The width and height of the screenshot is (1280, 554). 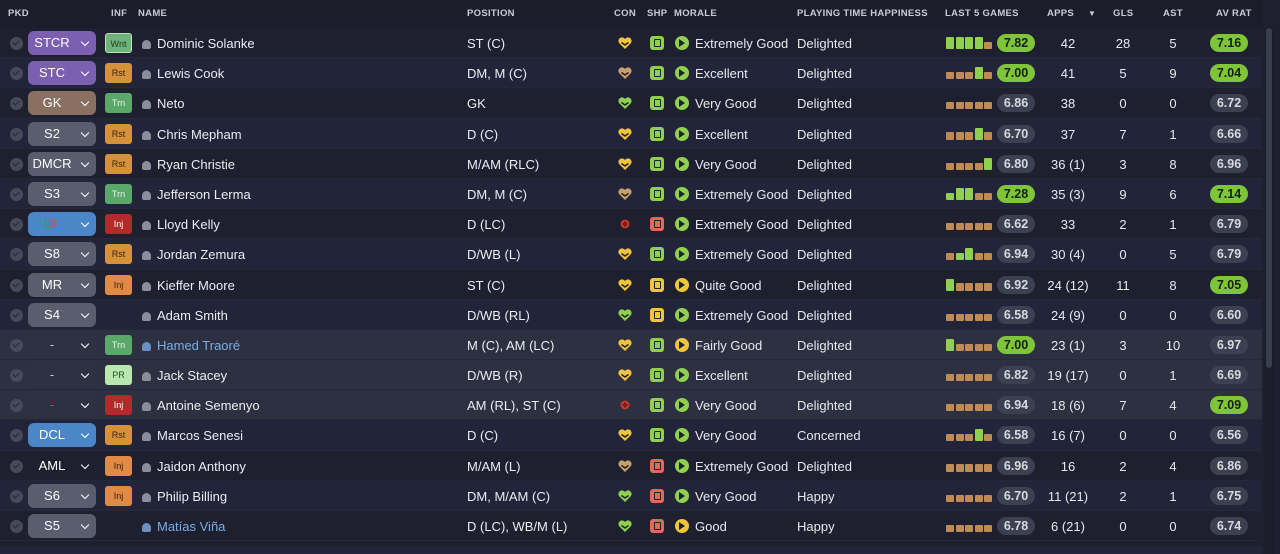 What do you see at coordinates (62, 163) in the screenshot?
I see `position-dropdown: DMCR` at bounding box center [62, 163].